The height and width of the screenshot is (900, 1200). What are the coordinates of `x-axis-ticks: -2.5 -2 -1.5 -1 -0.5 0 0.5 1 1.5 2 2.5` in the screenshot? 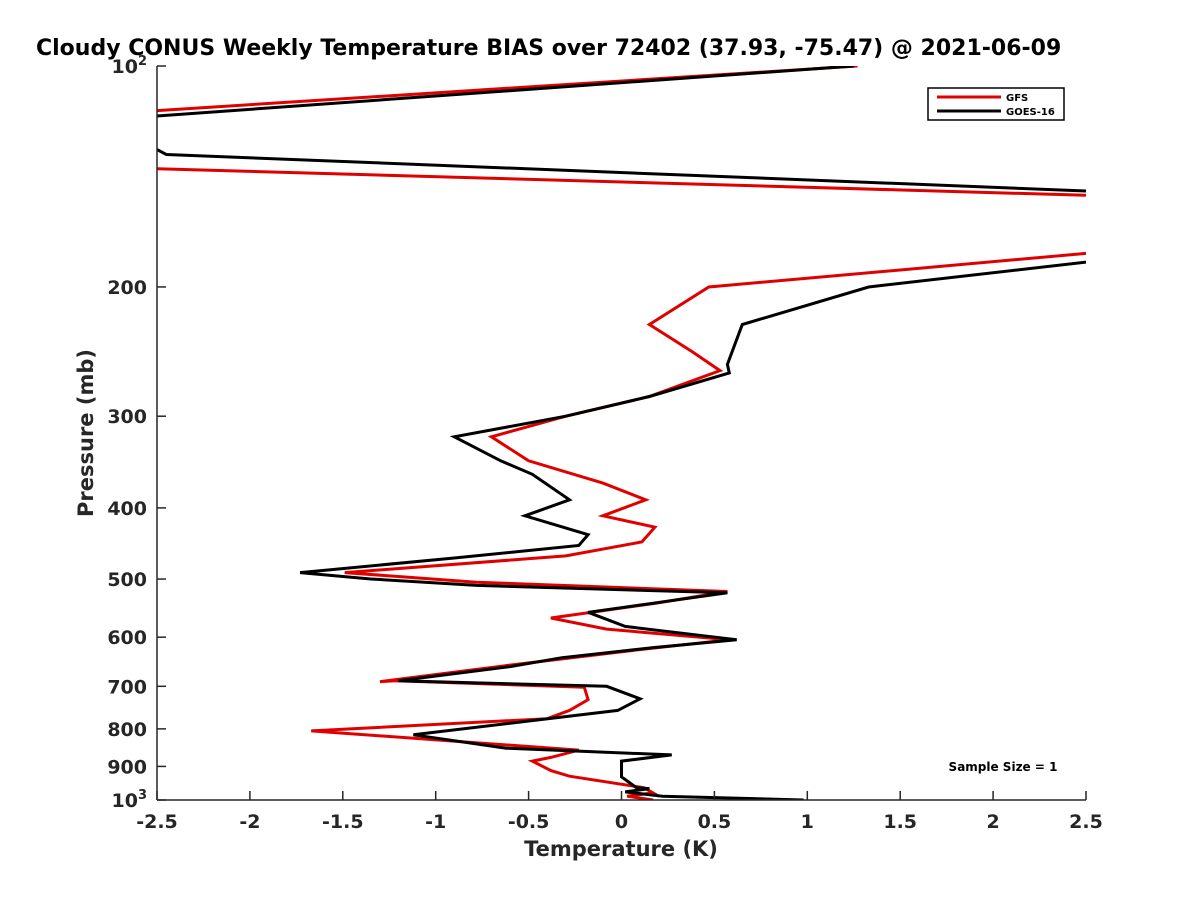 It's located at (619, 812).